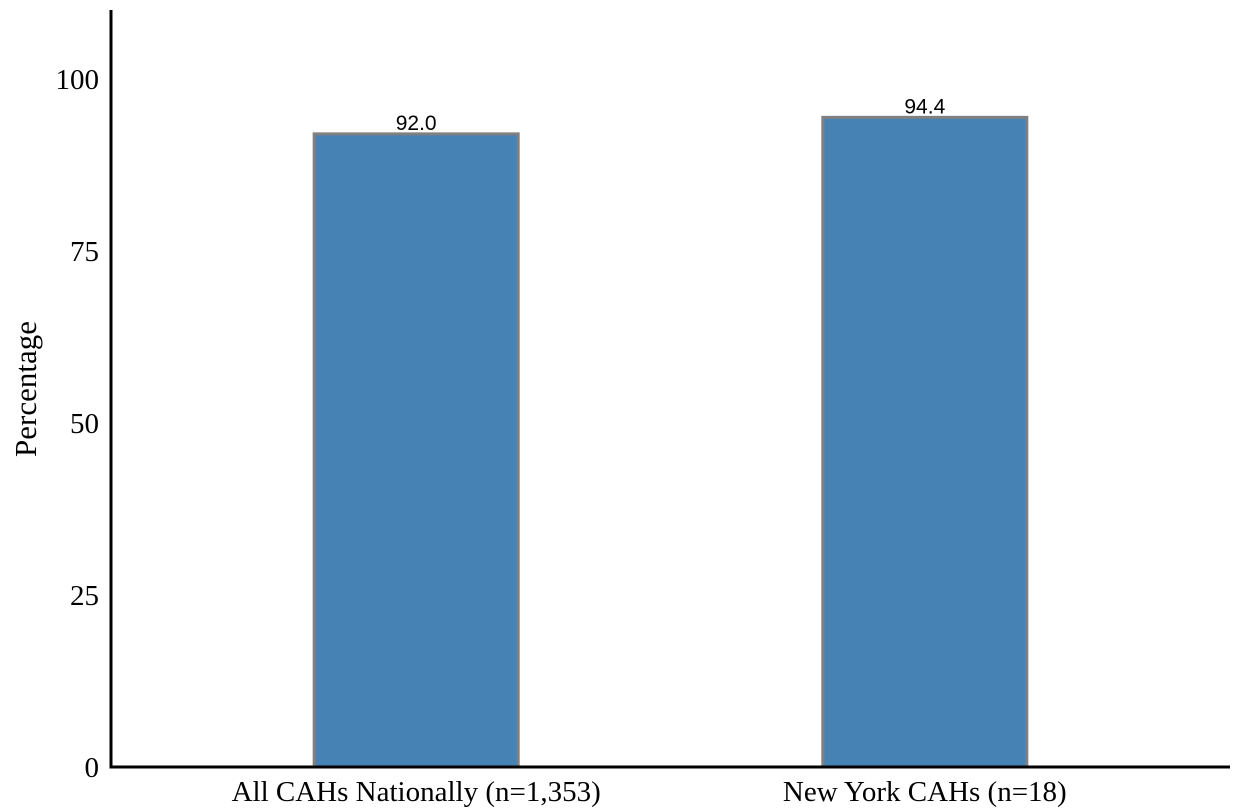 Image resolution: width=1235 pixels, height=808 pixels. I want to click on y-tick-label: 25, so click(84, 596).